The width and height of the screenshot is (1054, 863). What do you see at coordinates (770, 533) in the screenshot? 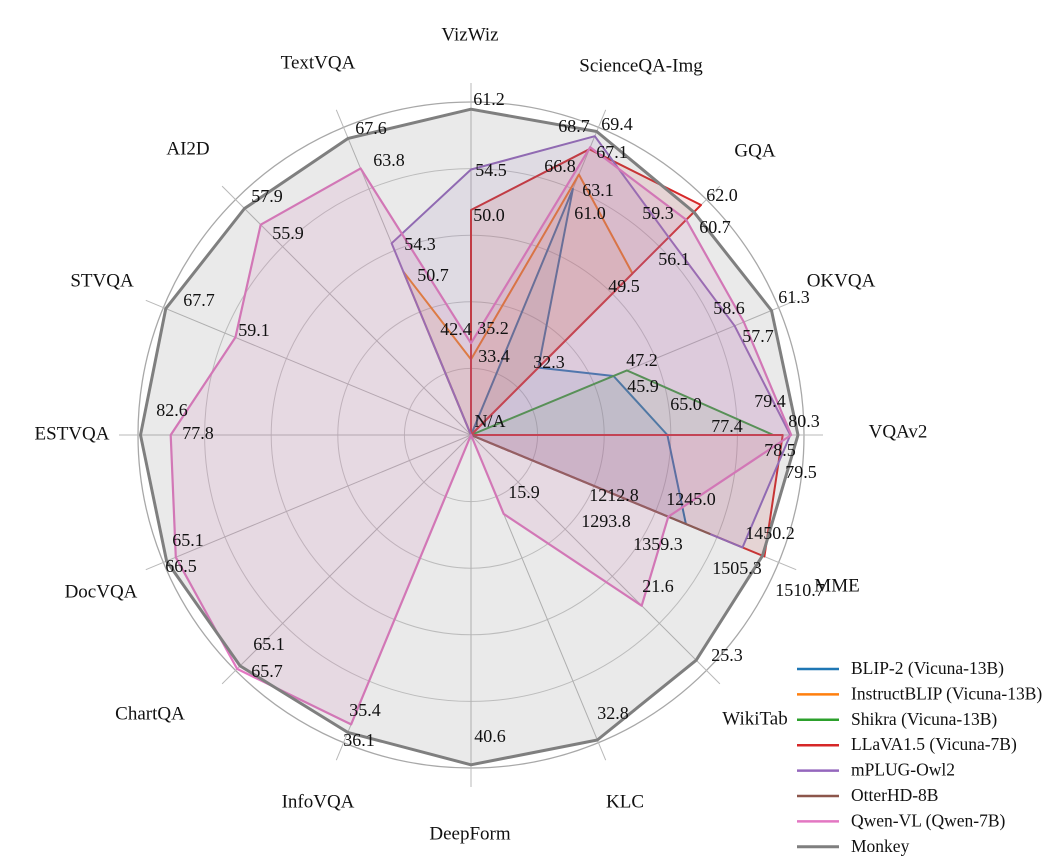
I see `value-label-mPLUG-Owl2-MME: 1450.2` at bounding box center [770, 533].